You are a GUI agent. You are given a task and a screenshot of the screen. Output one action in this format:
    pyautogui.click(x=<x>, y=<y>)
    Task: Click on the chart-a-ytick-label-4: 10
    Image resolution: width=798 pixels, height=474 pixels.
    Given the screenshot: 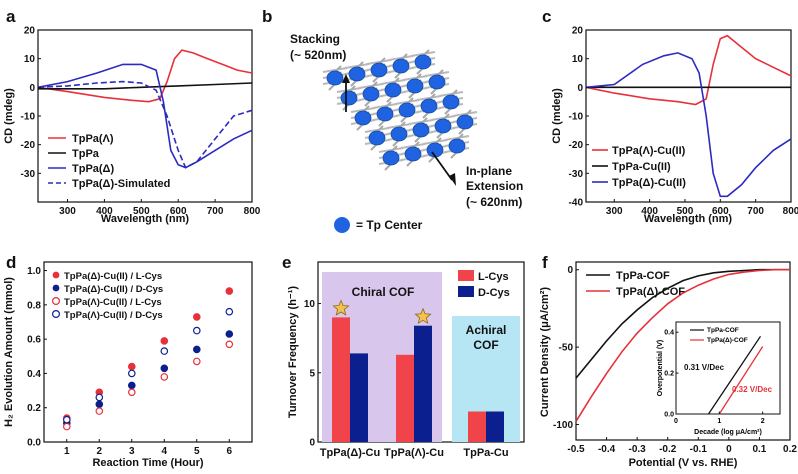 What is the action you would take?
    pyautogui.click(x=30, y=59)
    